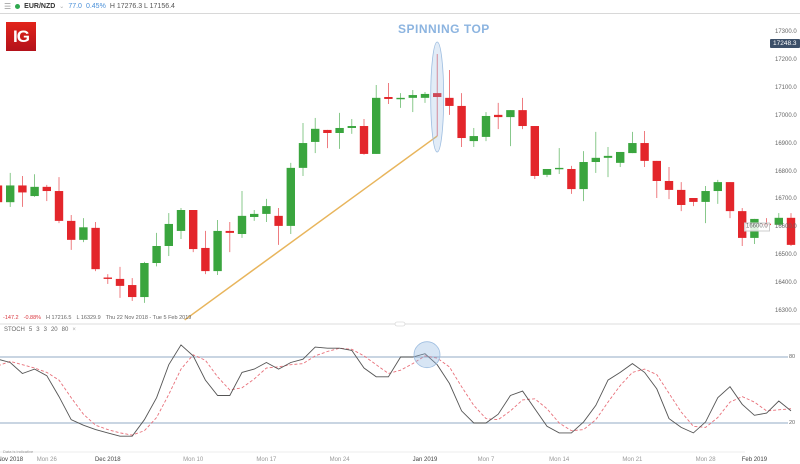 This screenshot has height=464, width=800. I want to click on close-indicator-icon: ×, so click(74, 330).